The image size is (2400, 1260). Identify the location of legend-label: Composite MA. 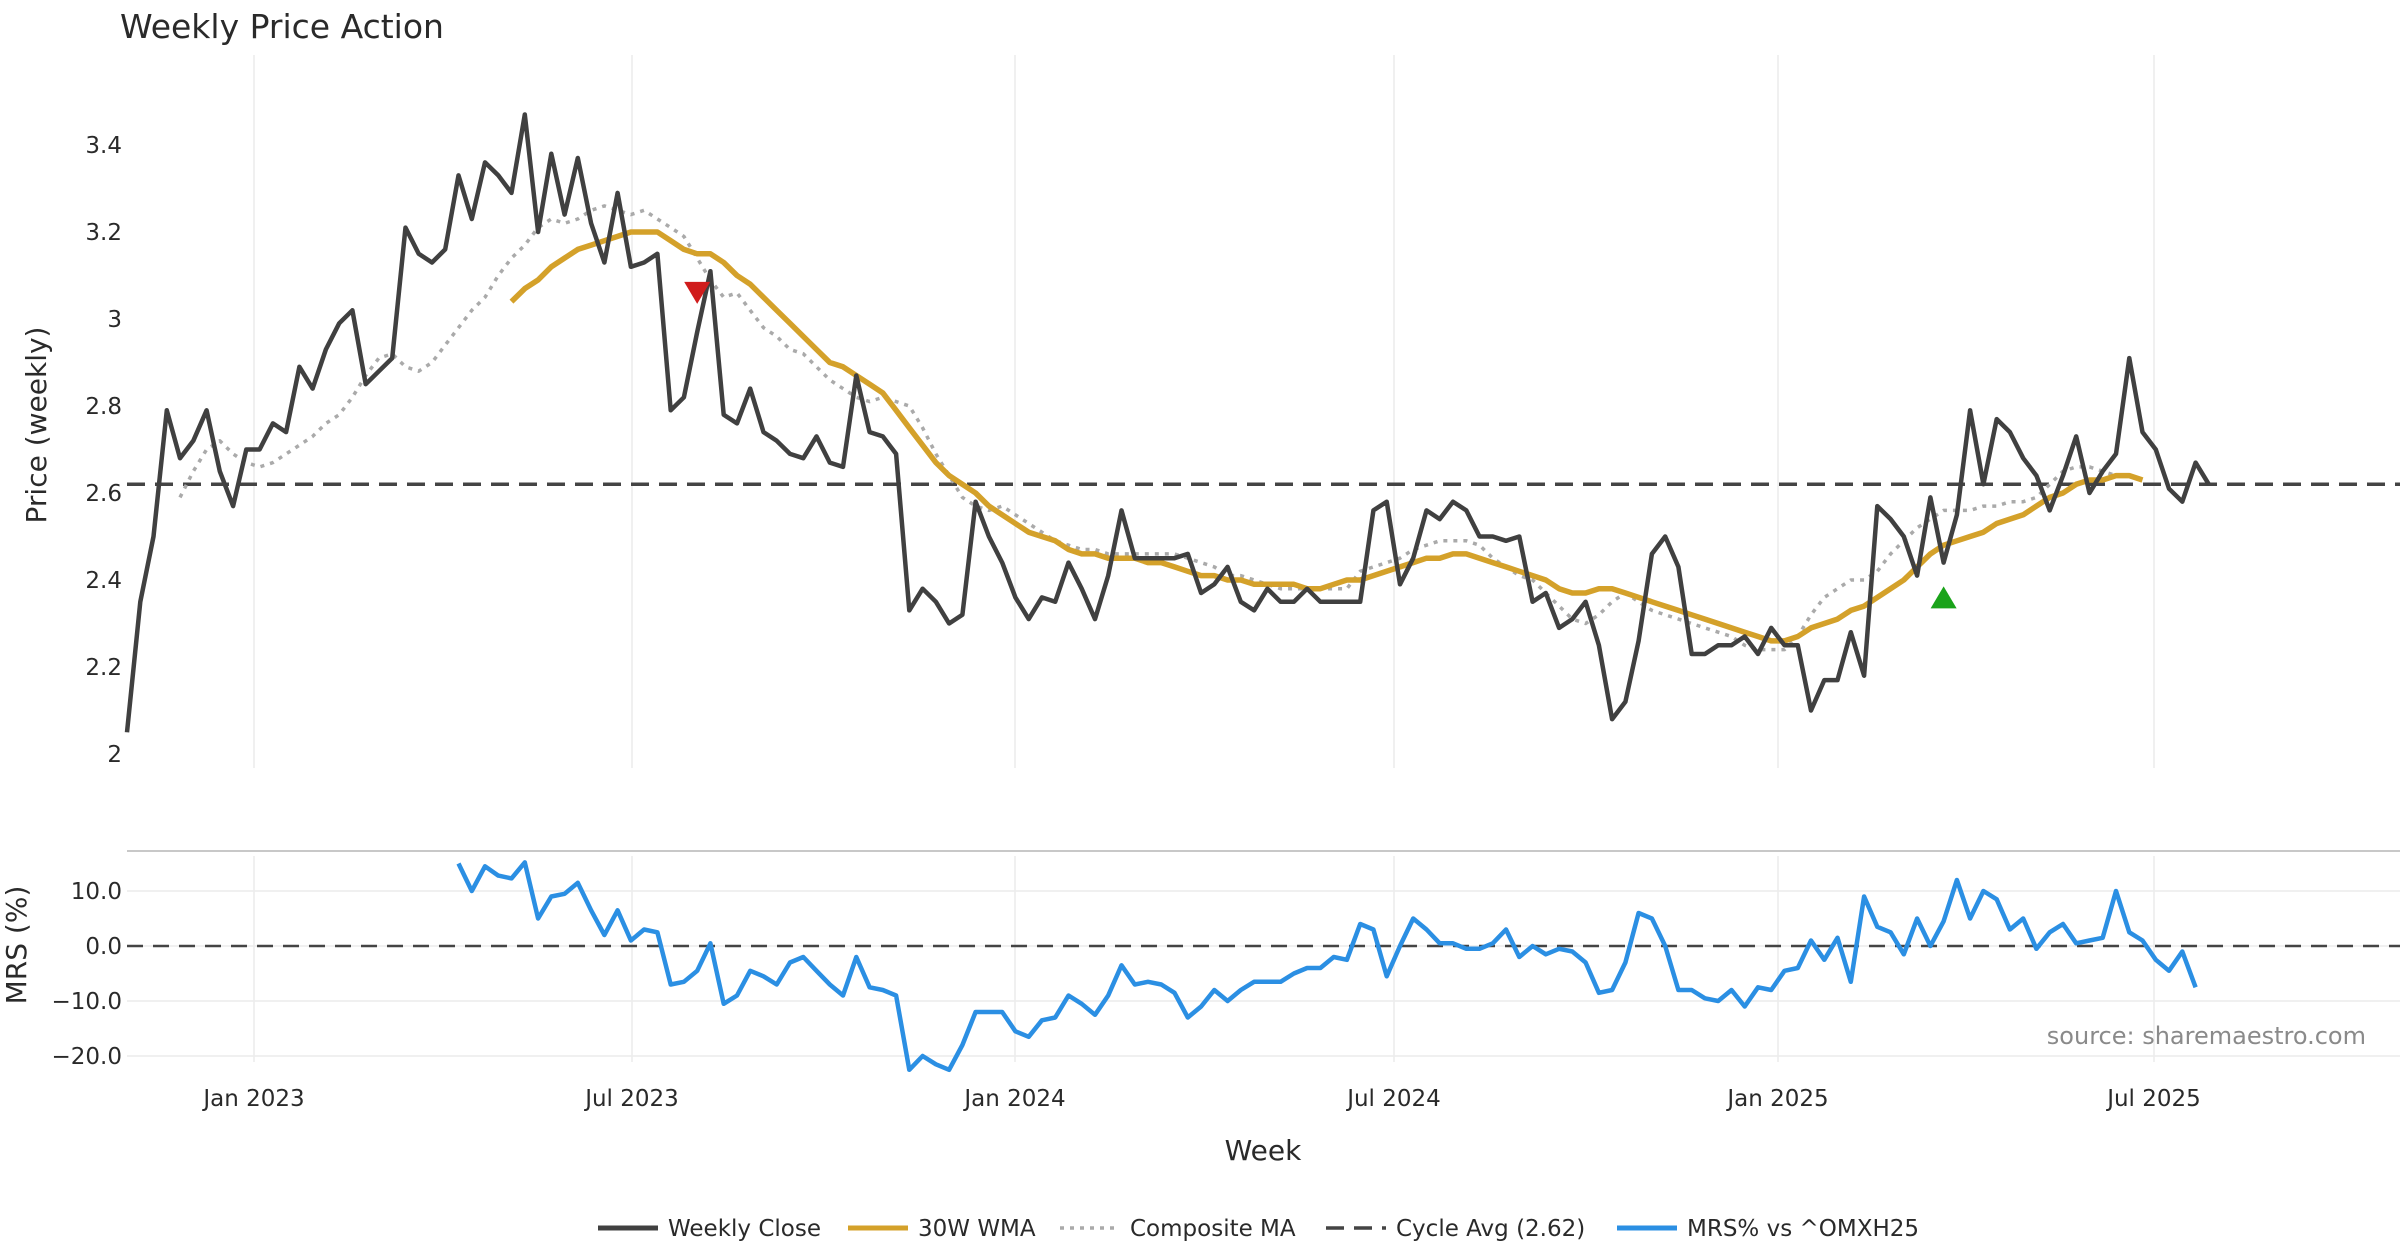
(1213, 1229).